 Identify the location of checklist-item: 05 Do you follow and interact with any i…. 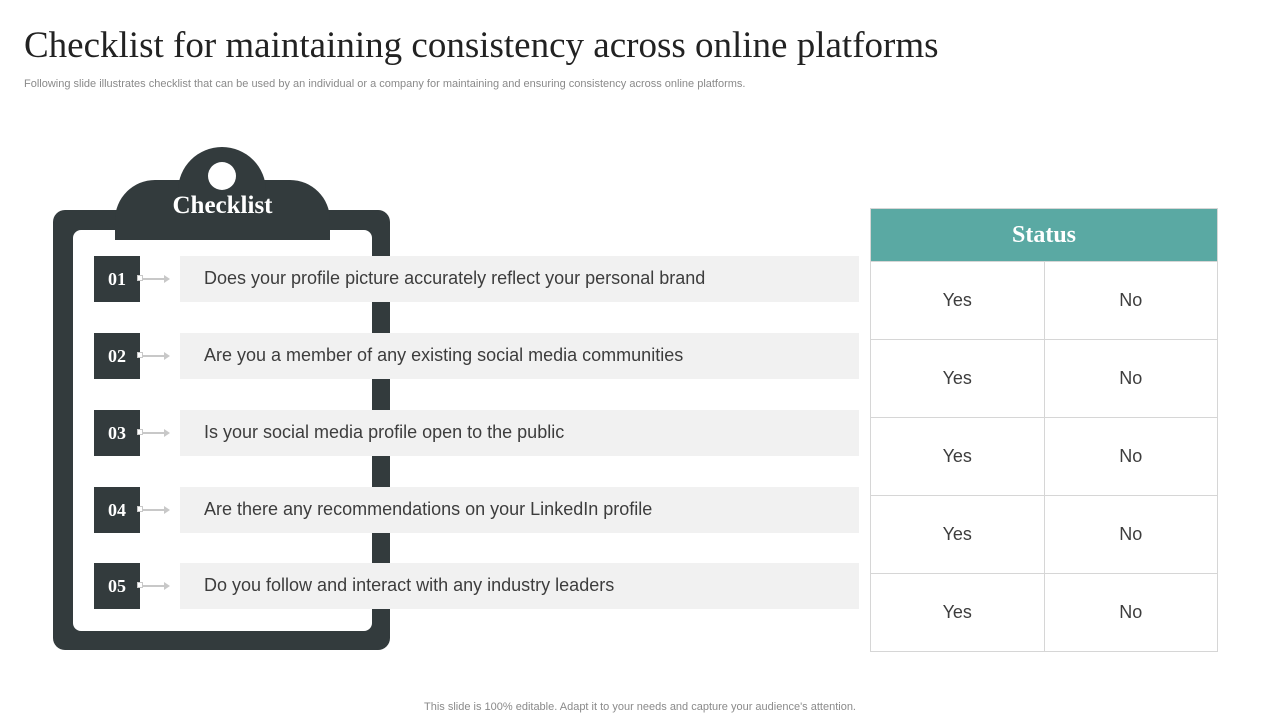
(476, 586).